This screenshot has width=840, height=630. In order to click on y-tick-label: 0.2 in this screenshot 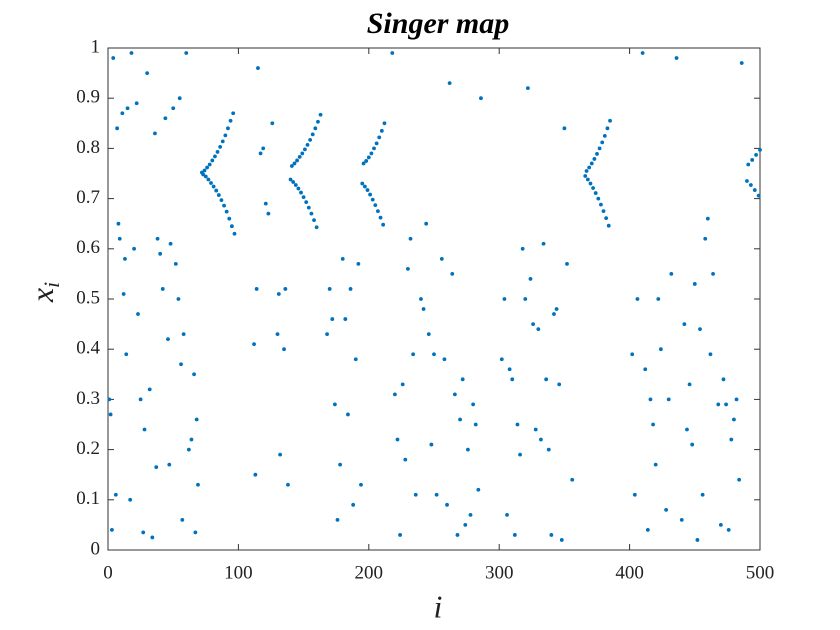, I will do `click(88, 448)`.